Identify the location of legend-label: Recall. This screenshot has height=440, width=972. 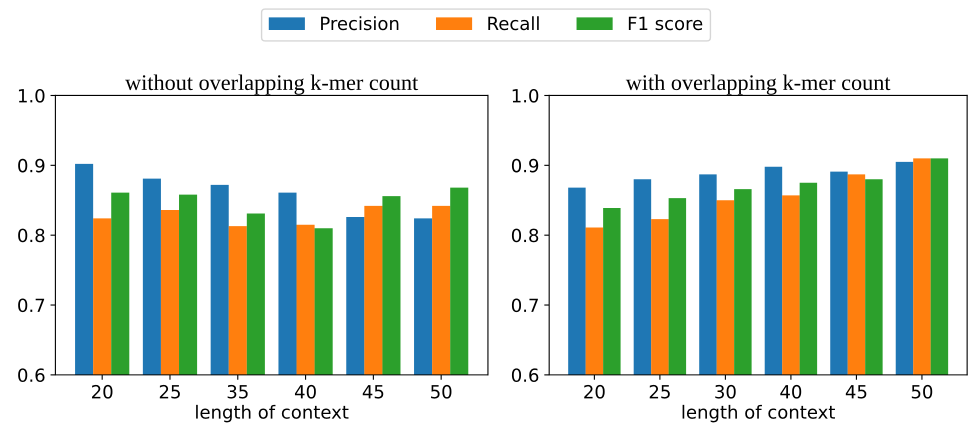
(513, 23).